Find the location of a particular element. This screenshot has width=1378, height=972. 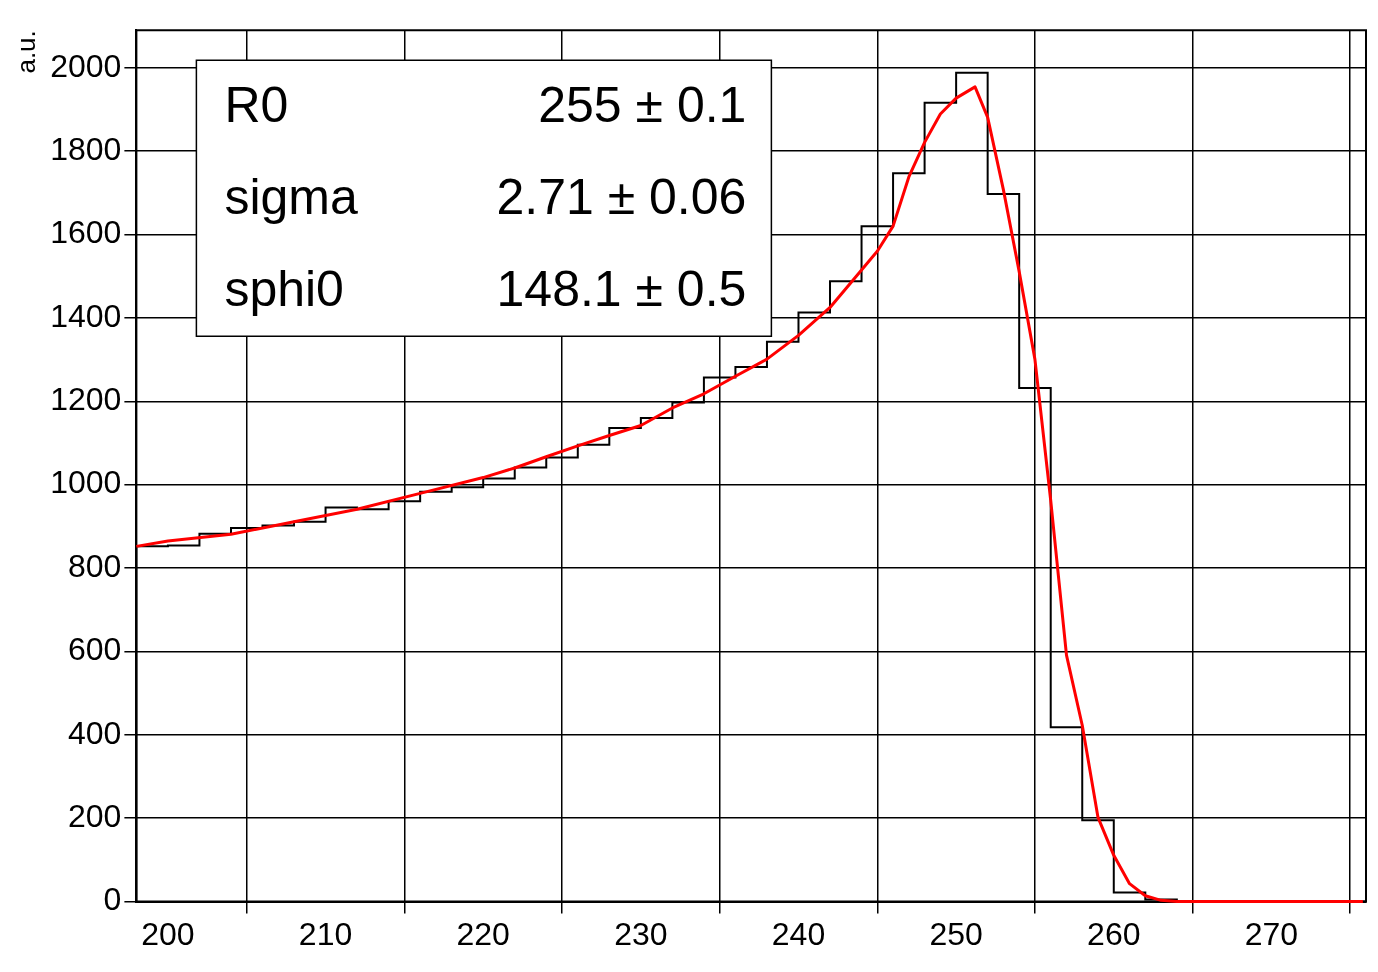

y-tick-label: 600 is located at coordinates (95, 649).